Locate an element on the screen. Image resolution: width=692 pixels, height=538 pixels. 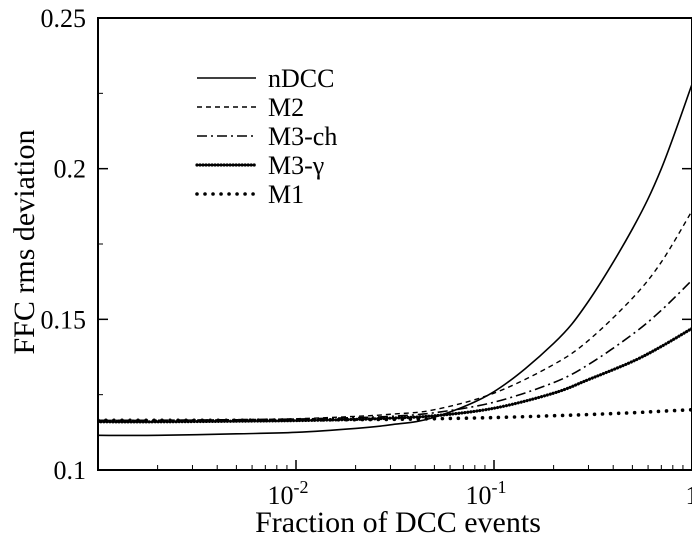
y-tick-label: 0.2 is located at coordinates (70, 169).